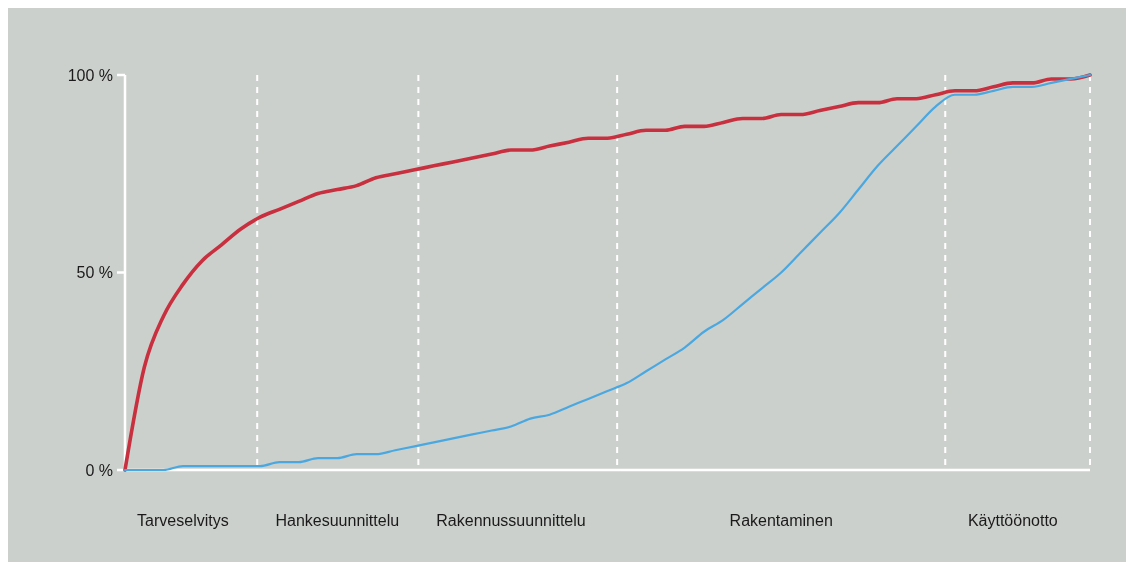 The width and height of the screenshot is (1134, 570). Describe the element at coordinates (511, 520) in the screenshot. I see `x-tick-label: Rakennussuunnittelu` at that location.